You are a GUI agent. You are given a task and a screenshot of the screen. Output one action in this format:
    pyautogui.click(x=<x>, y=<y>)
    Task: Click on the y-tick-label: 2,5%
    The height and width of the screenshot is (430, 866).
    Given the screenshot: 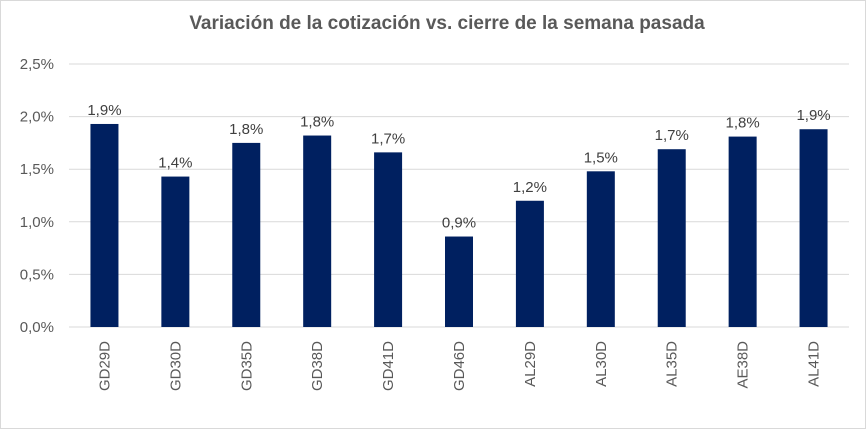 What is the action you would take?
    pyautogui.click(x=37, y=64)
    